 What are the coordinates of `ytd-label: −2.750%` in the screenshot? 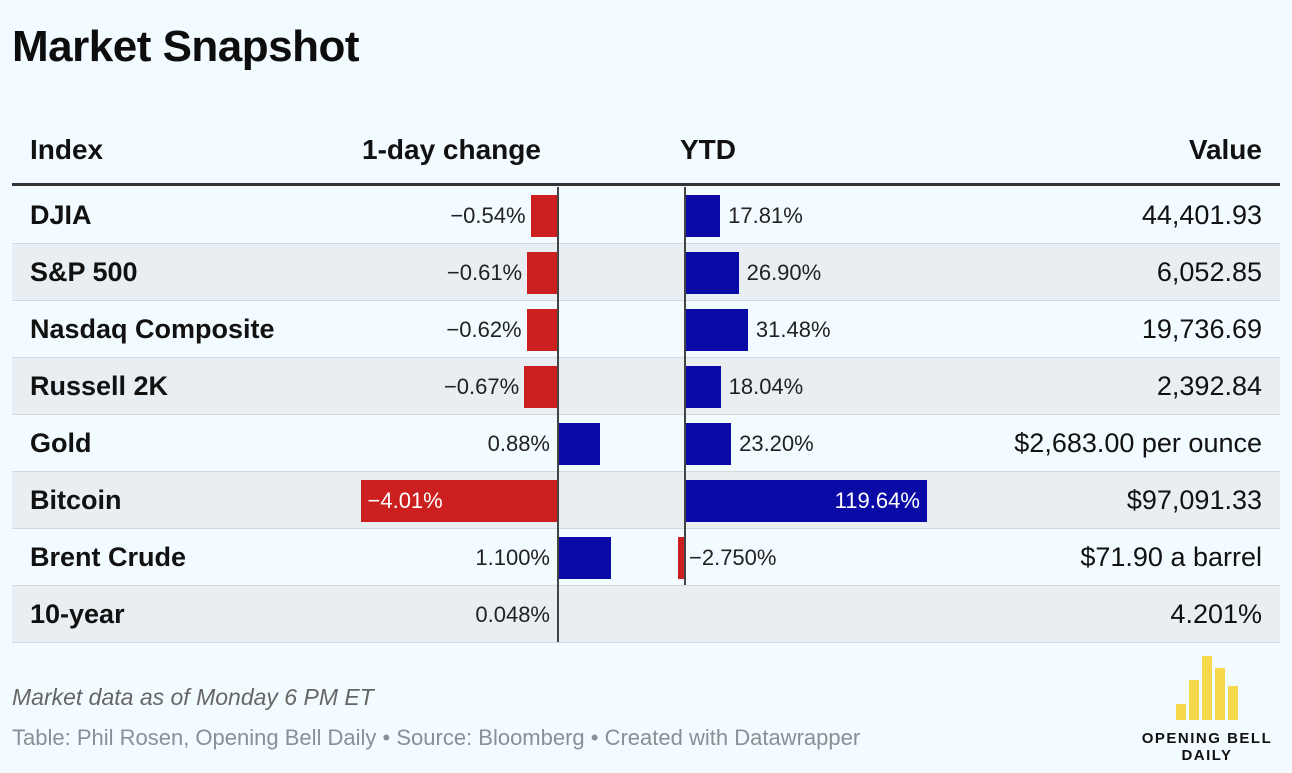 It's located at (733, 557).